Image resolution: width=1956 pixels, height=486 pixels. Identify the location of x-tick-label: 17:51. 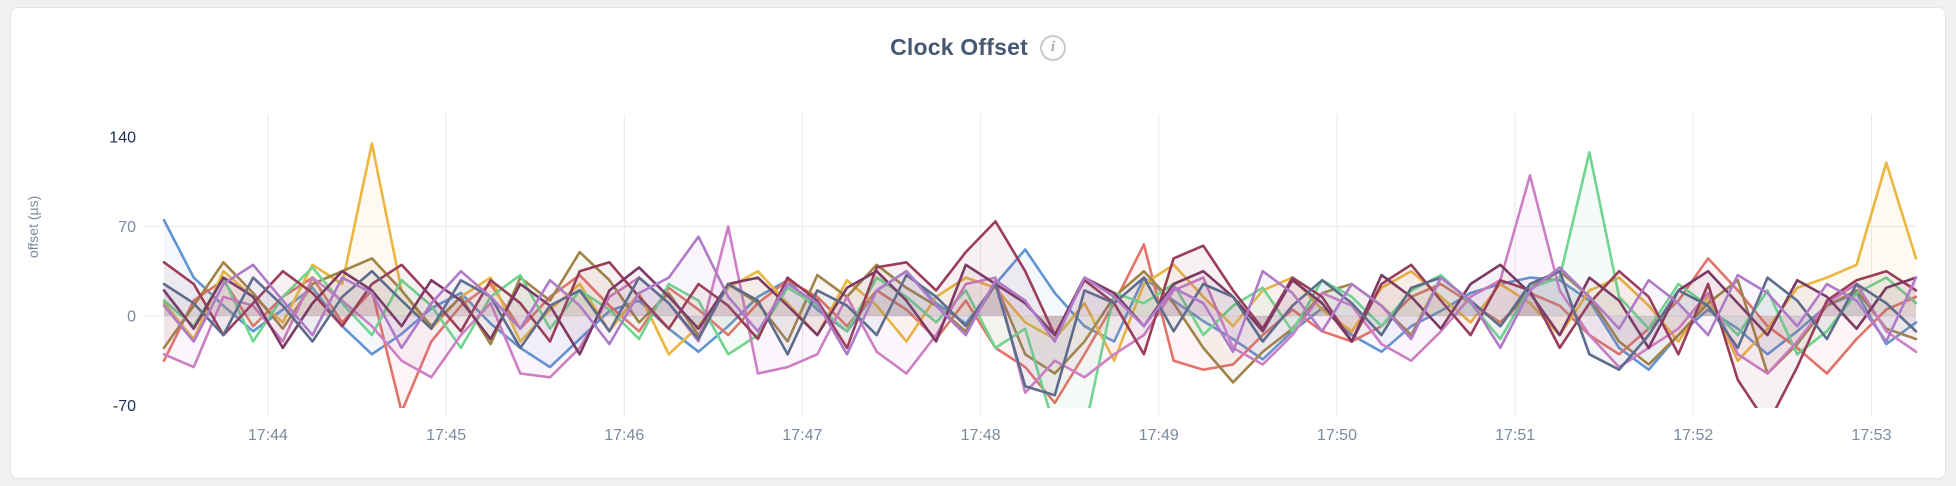
(1515, 435).